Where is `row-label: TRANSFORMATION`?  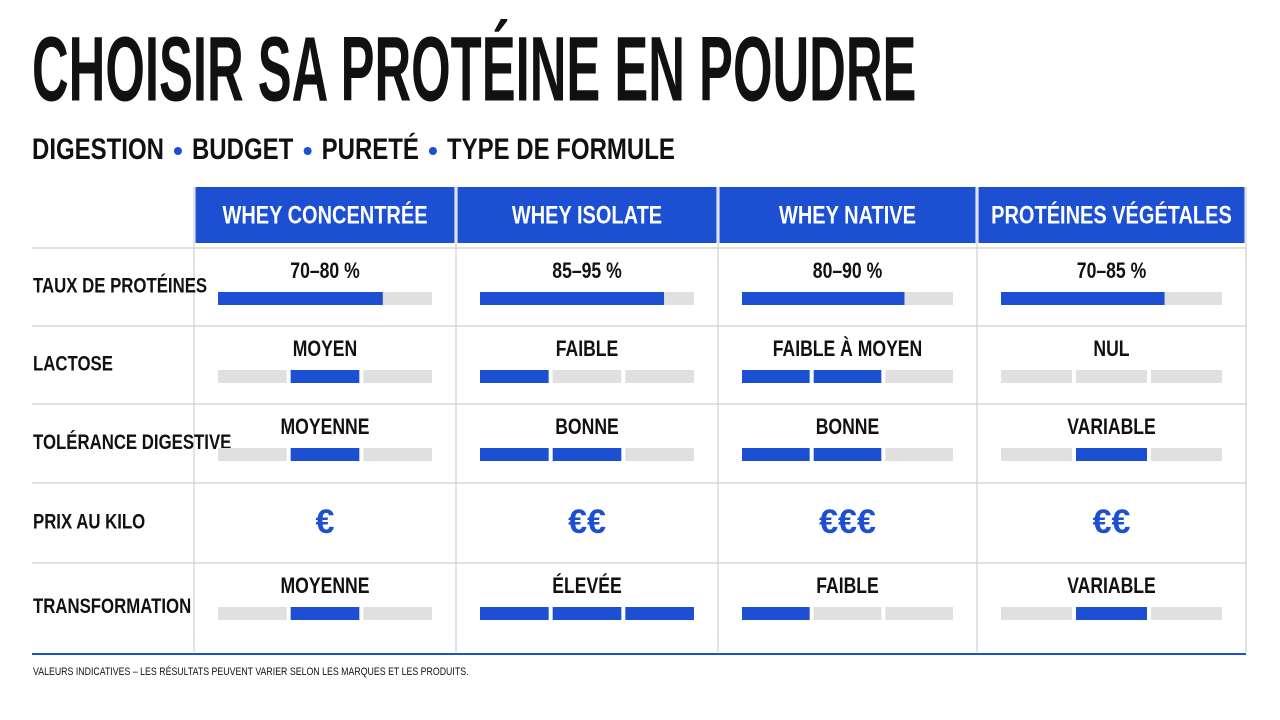 row-label: TRANSFORMATION is located at coordinates (112, 606).